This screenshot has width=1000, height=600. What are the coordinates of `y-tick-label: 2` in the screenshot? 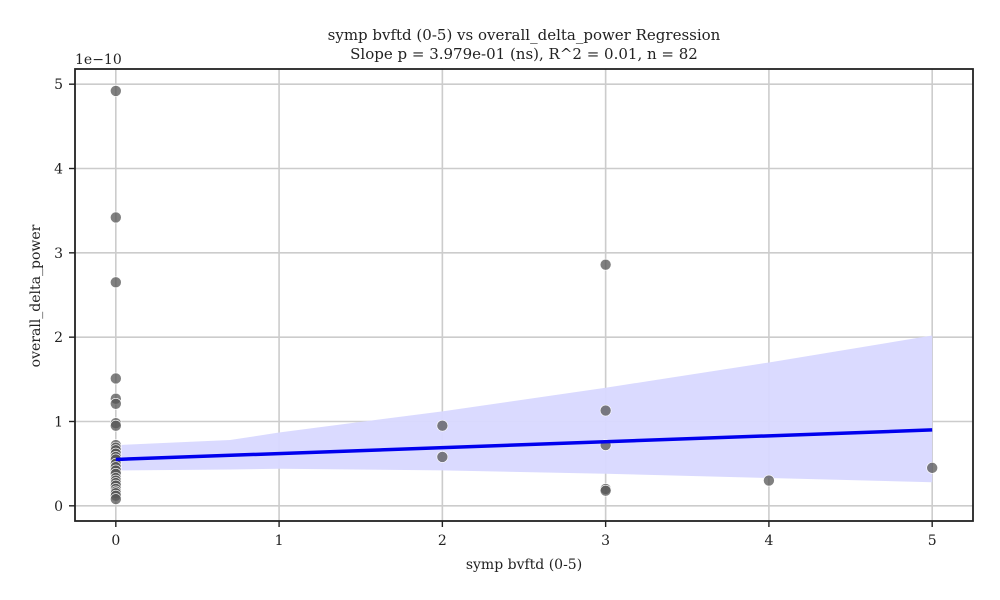 It's located at (58, 338).